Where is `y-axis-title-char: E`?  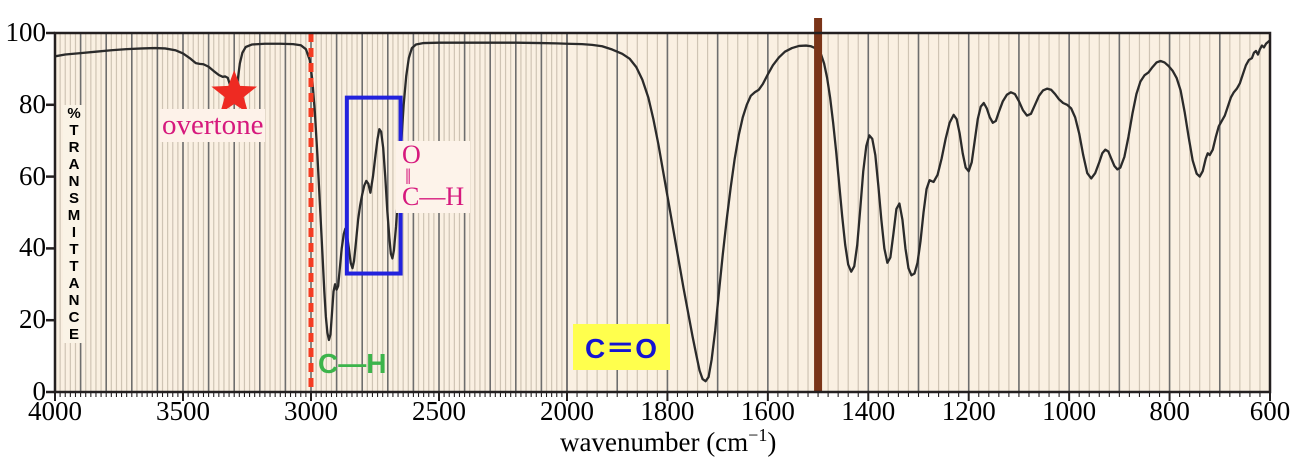
y-axis-title-char: E is located at coordinates (73, 334).